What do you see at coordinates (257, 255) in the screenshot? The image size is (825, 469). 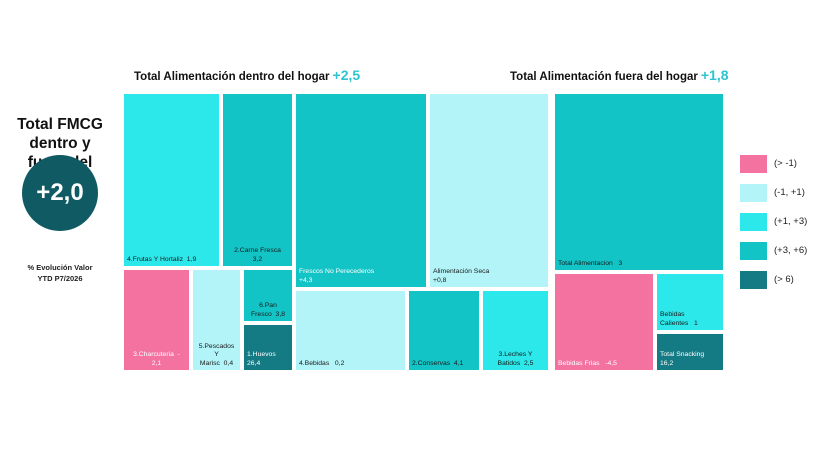 I see `treemap-cell-label: 2.Carne Fresca 3,2` at bounding box center [257, 255].